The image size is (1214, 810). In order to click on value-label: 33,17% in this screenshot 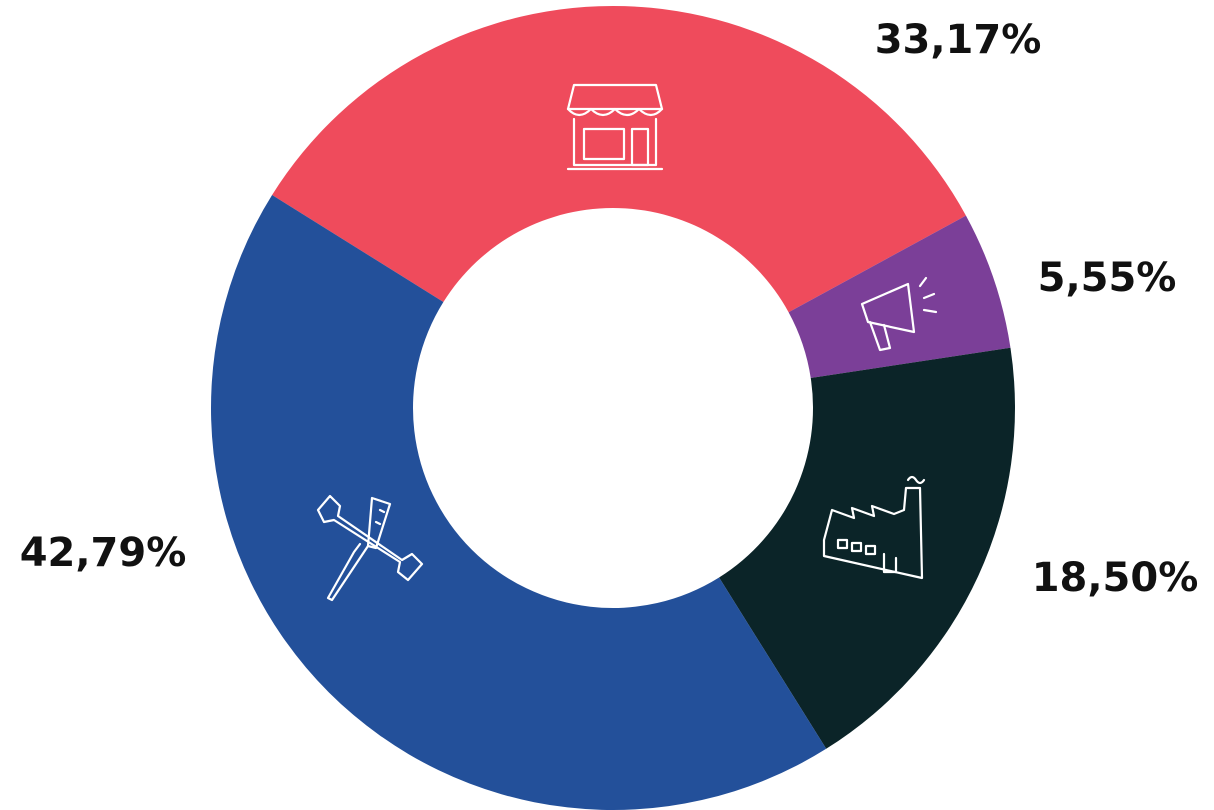, I will do `click(958, 40)`.